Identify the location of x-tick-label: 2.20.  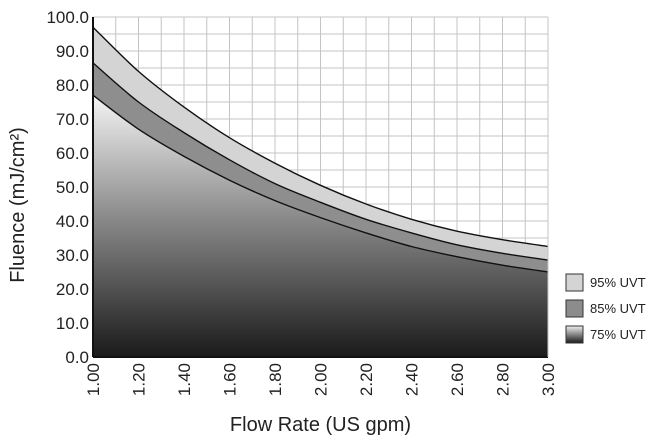
(366, 379).